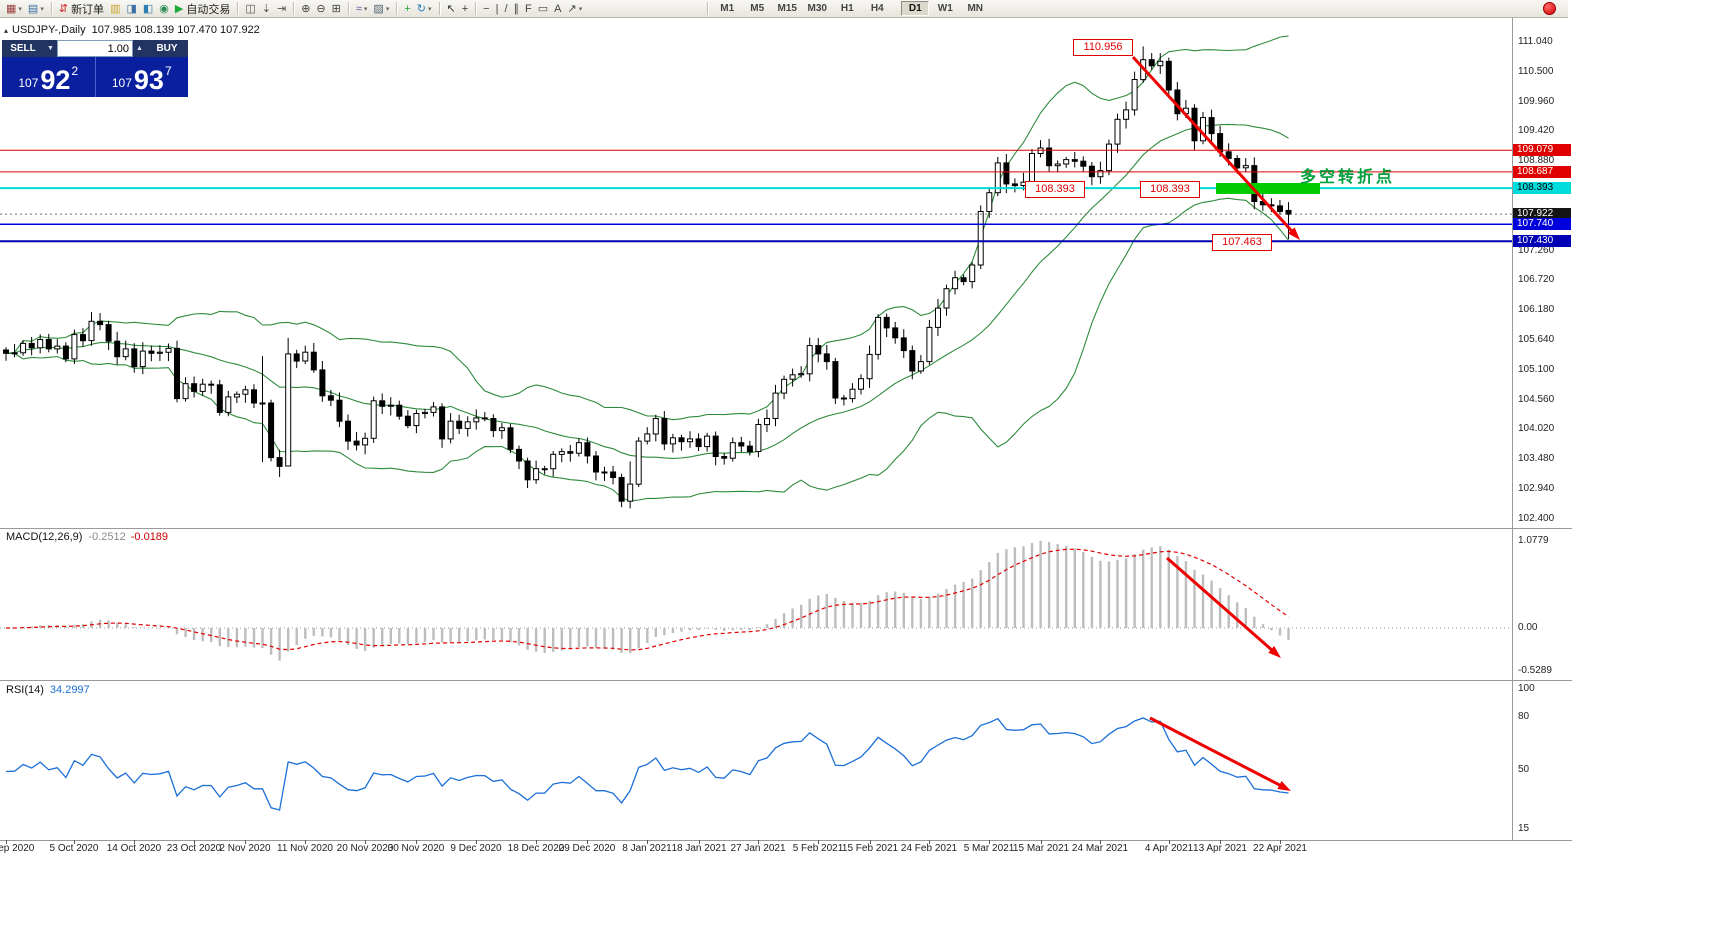  Describe the element at coordinates (651, 600) in the screenshot. I see `macd-histogram` at that location.